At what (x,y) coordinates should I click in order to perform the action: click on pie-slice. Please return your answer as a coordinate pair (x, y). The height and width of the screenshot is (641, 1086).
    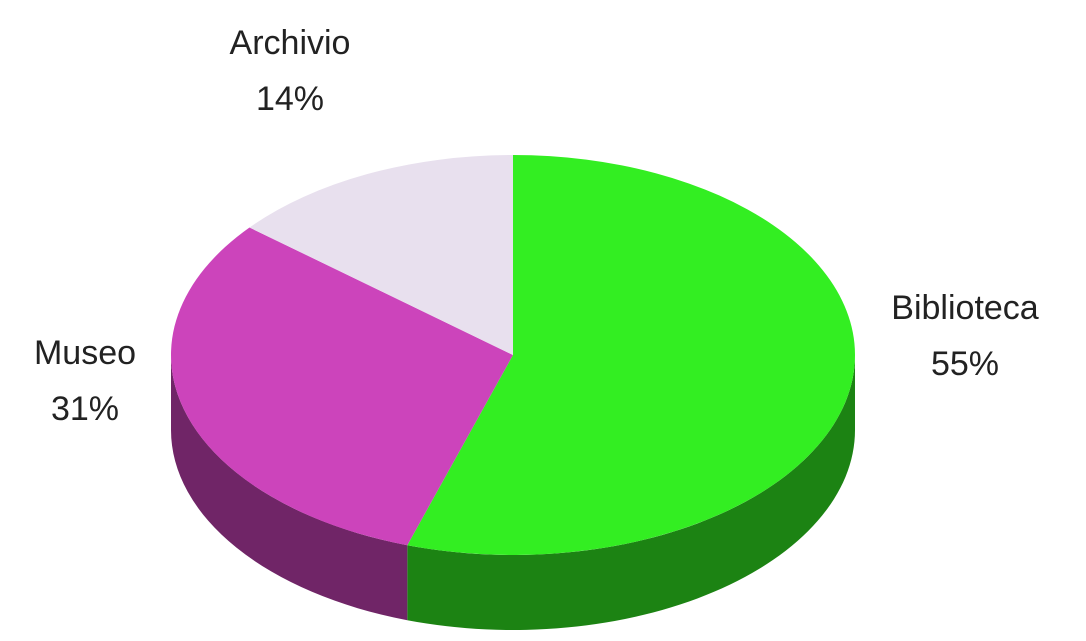
    Looking at the image, I should click on (381, 255).